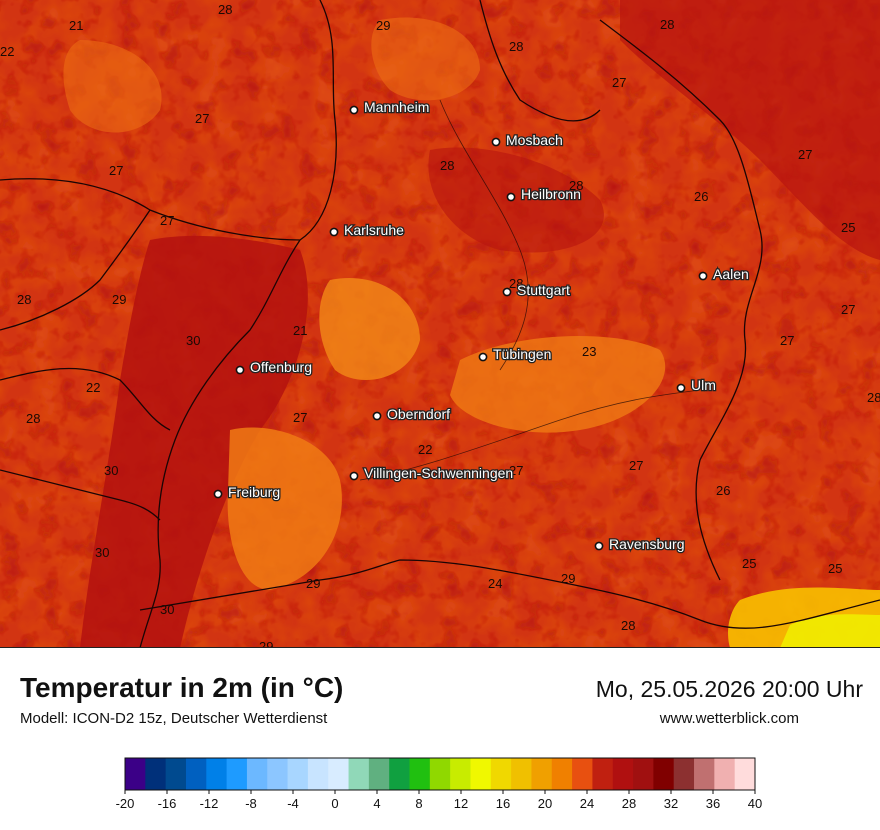  I want to click on scale-tick-label: 4, so click(376, 803).